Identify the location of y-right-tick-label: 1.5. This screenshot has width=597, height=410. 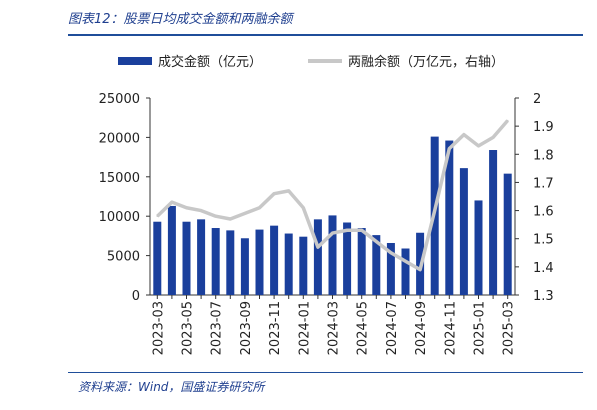
(543, 240).